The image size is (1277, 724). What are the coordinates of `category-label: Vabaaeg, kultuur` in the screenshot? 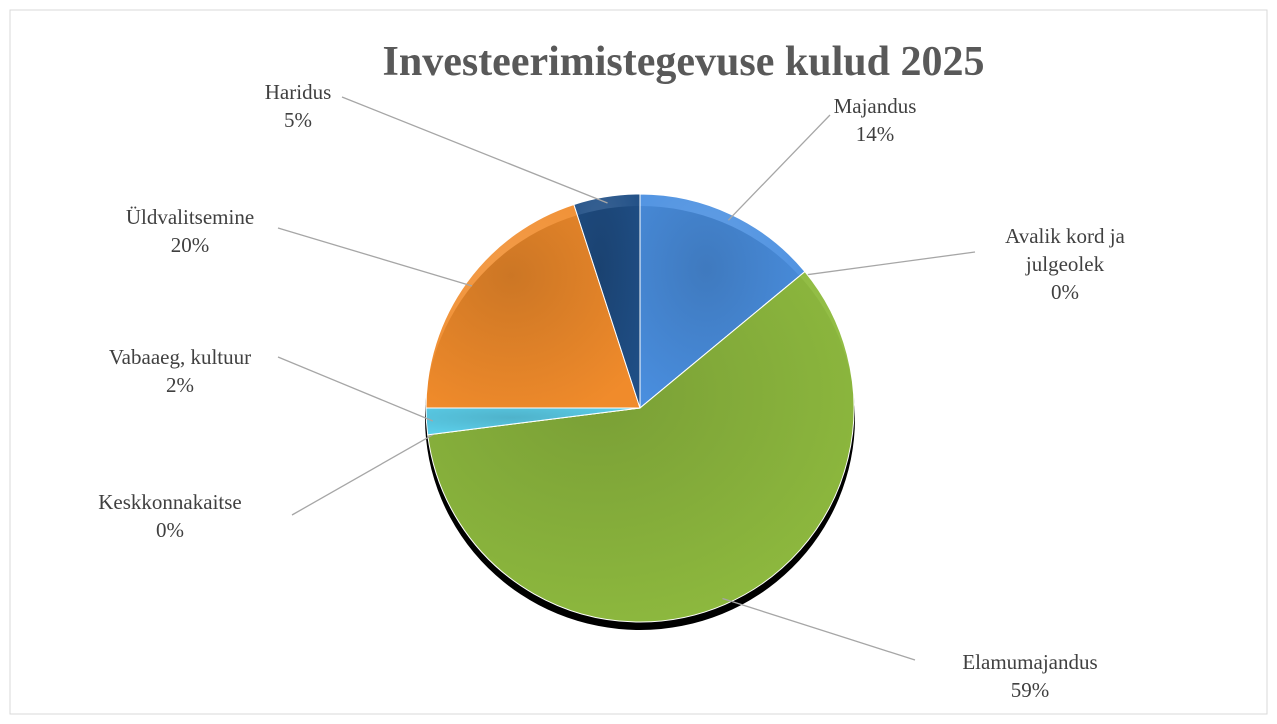 It's located at (180, 357).